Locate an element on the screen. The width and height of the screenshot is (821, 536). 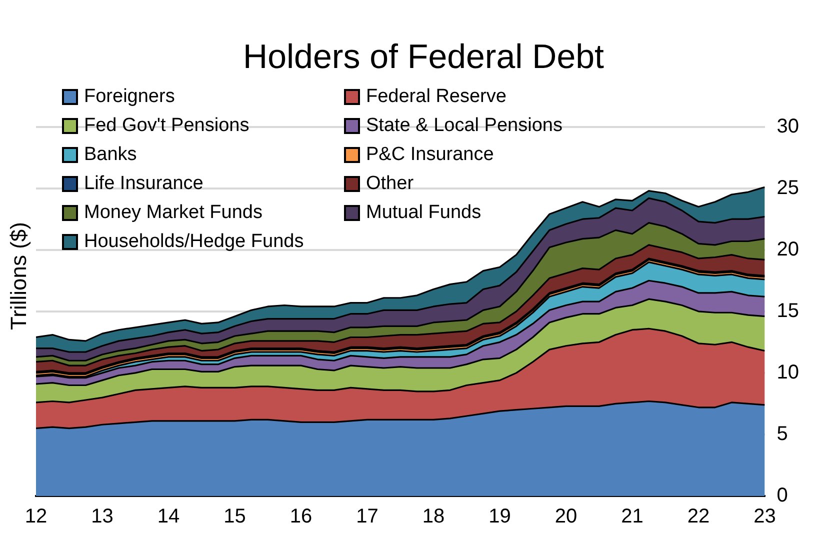
y-tick-label: 25 is located at coordinates (788, 187).